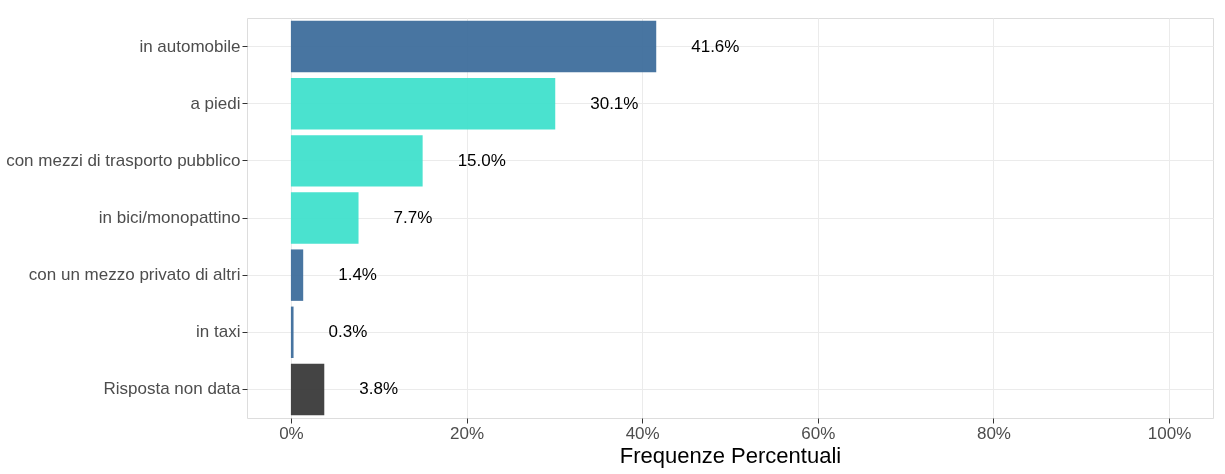 The width and height of the screenshot is (1225, 474). I want to click on x-tick-label: 100%, so click(1169, 433).